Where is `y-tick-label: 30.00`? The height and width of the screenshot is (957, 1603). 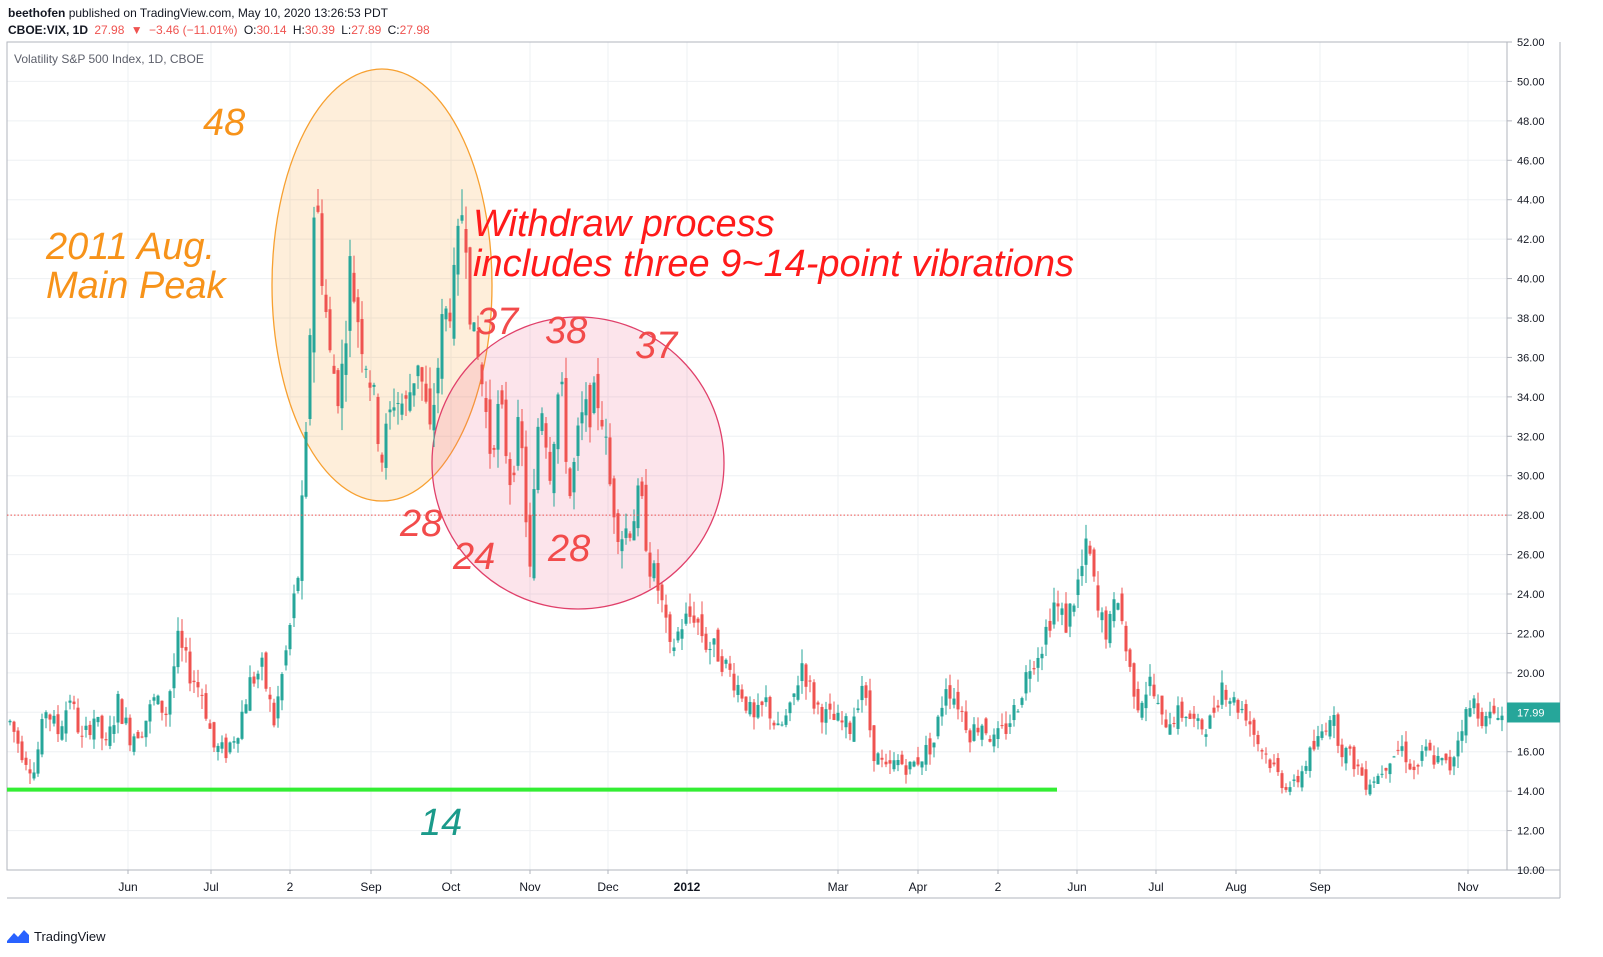 y-tick-label: 30.00 is located at coordinates (1531, 477).